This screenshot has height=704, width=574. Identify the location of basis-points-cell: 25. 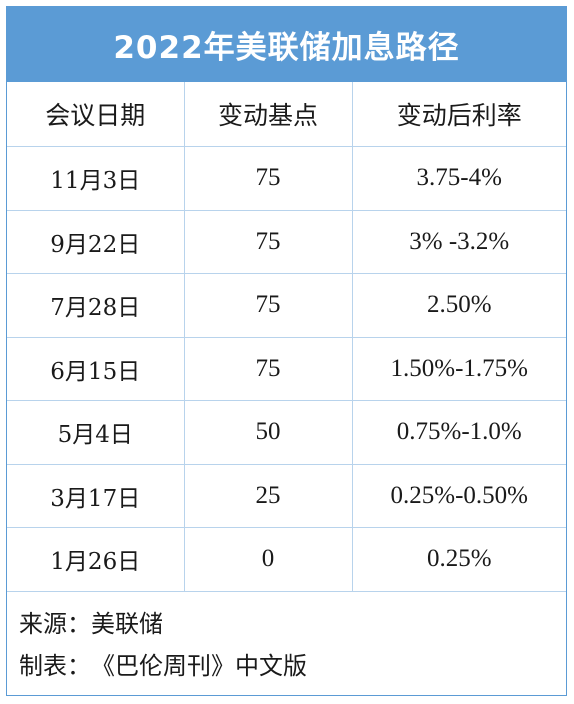
(268, 496).